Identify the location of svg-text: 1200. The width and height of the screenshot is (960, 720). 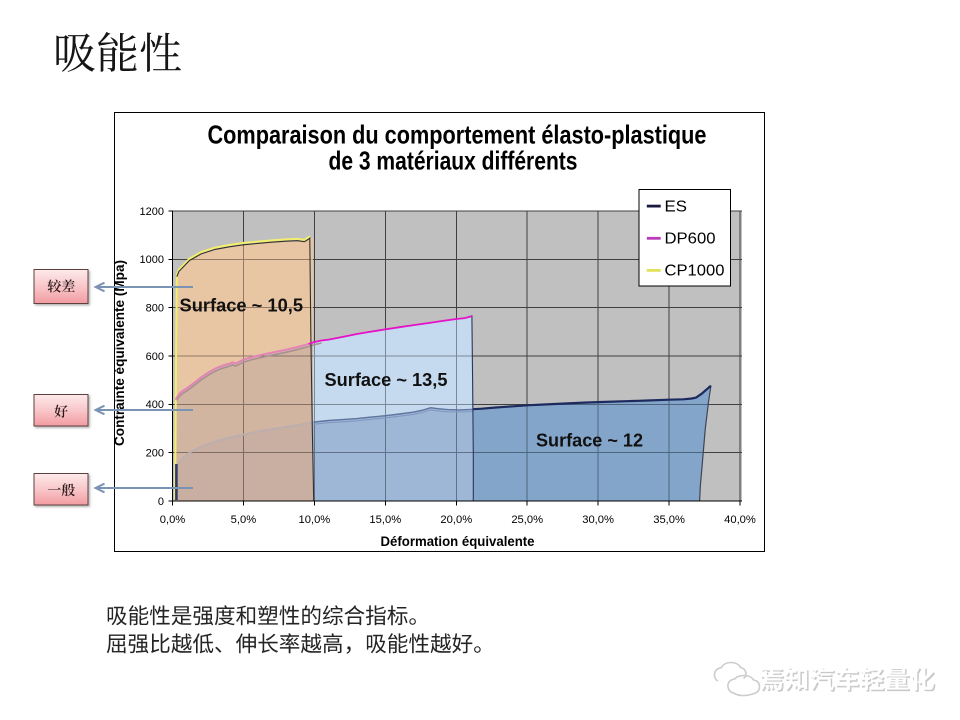
(152, 212).